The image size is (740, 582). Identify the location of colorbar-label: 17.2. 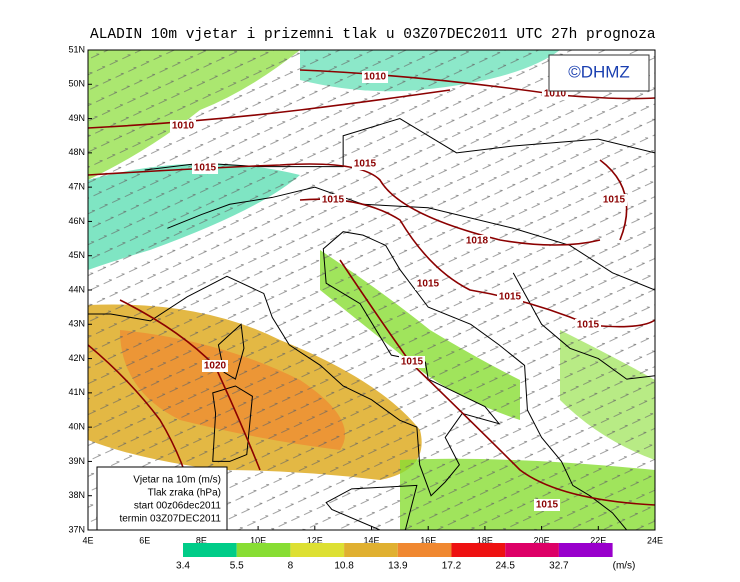
(452, 566).